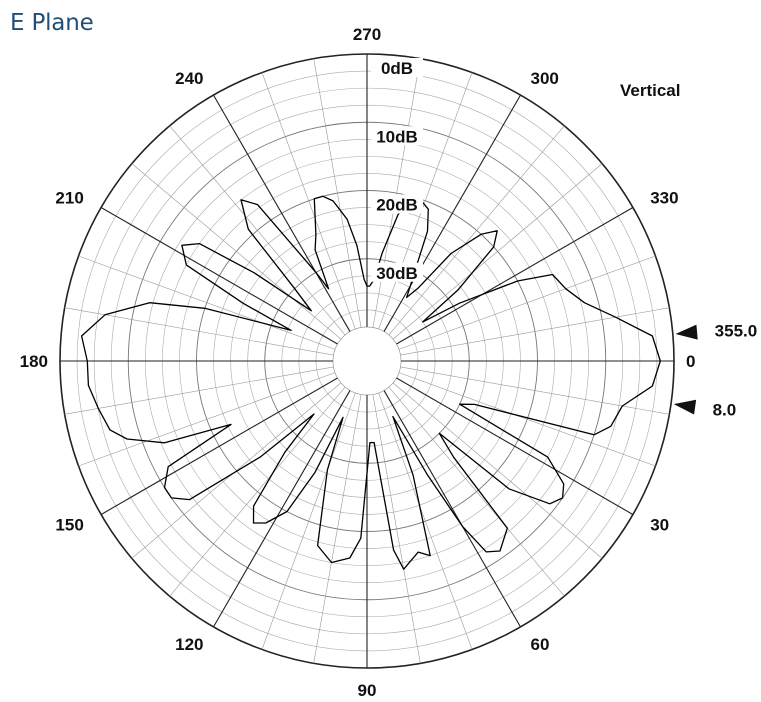  What do you see at coordinates (736, 331) in the screenshot?
I see `marker-label: 355.0` at bounding box center [736, 331].